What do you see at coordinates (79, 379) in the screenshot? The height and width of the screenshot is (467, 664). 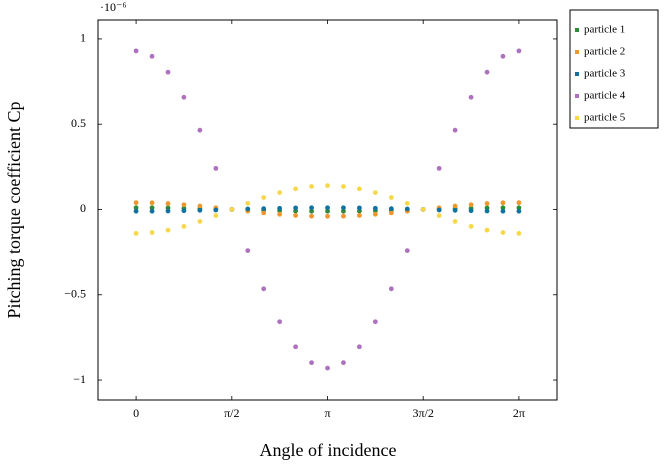 I see `y-tick-label: −1` at bounding box center [79, 379].